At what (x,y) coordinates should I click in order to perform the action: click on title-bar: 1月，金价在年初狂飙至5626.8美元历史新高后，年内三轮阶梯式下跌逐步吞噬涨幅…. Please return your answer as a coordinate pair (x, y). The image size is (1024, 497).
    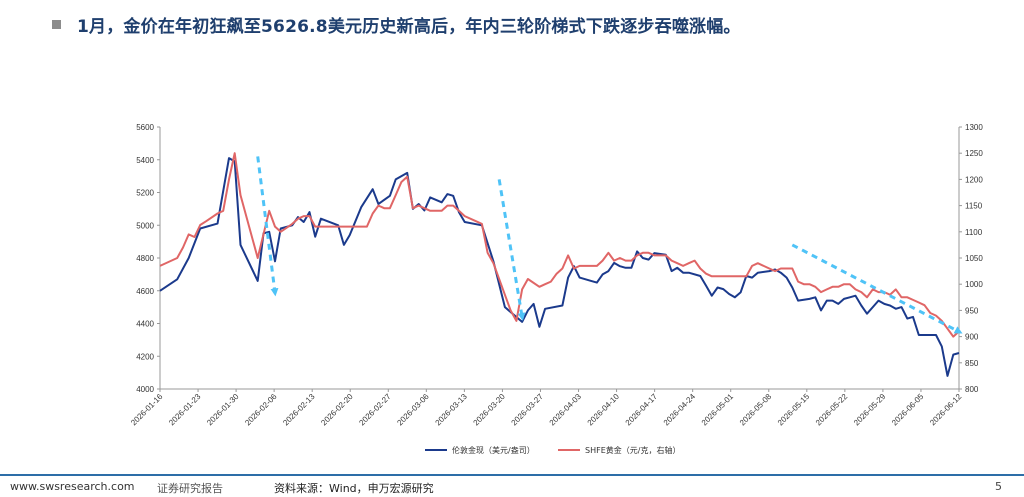
    Looking at the image, I should click on (396, 24).